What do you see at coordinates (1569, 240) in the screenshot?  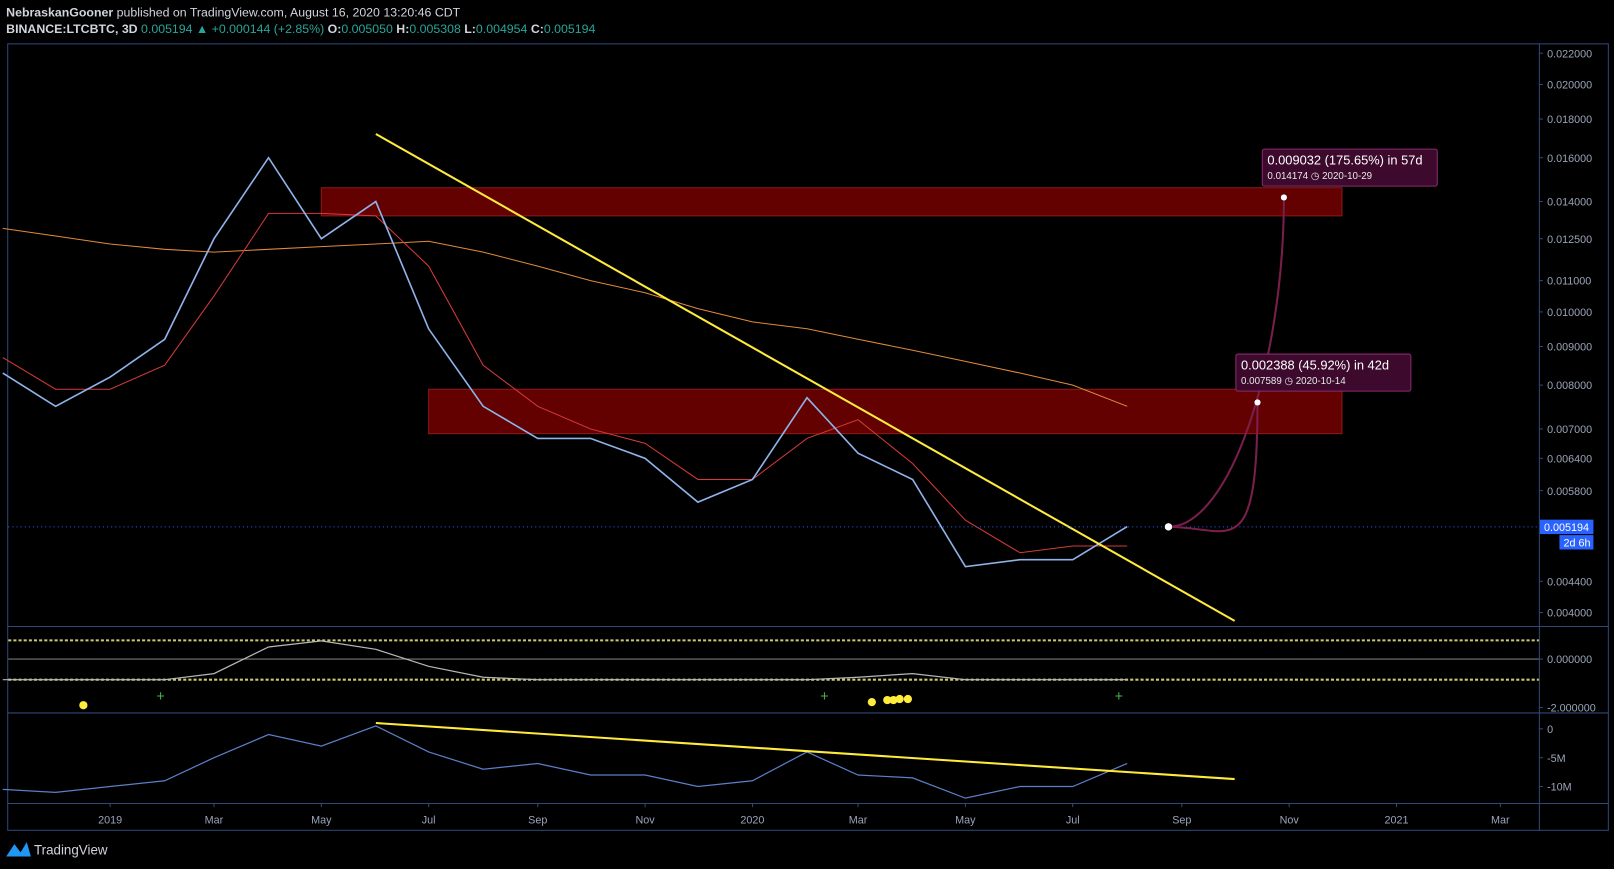 I see `y-tick-label: 0.012500` at bounding box center [1569, 240].